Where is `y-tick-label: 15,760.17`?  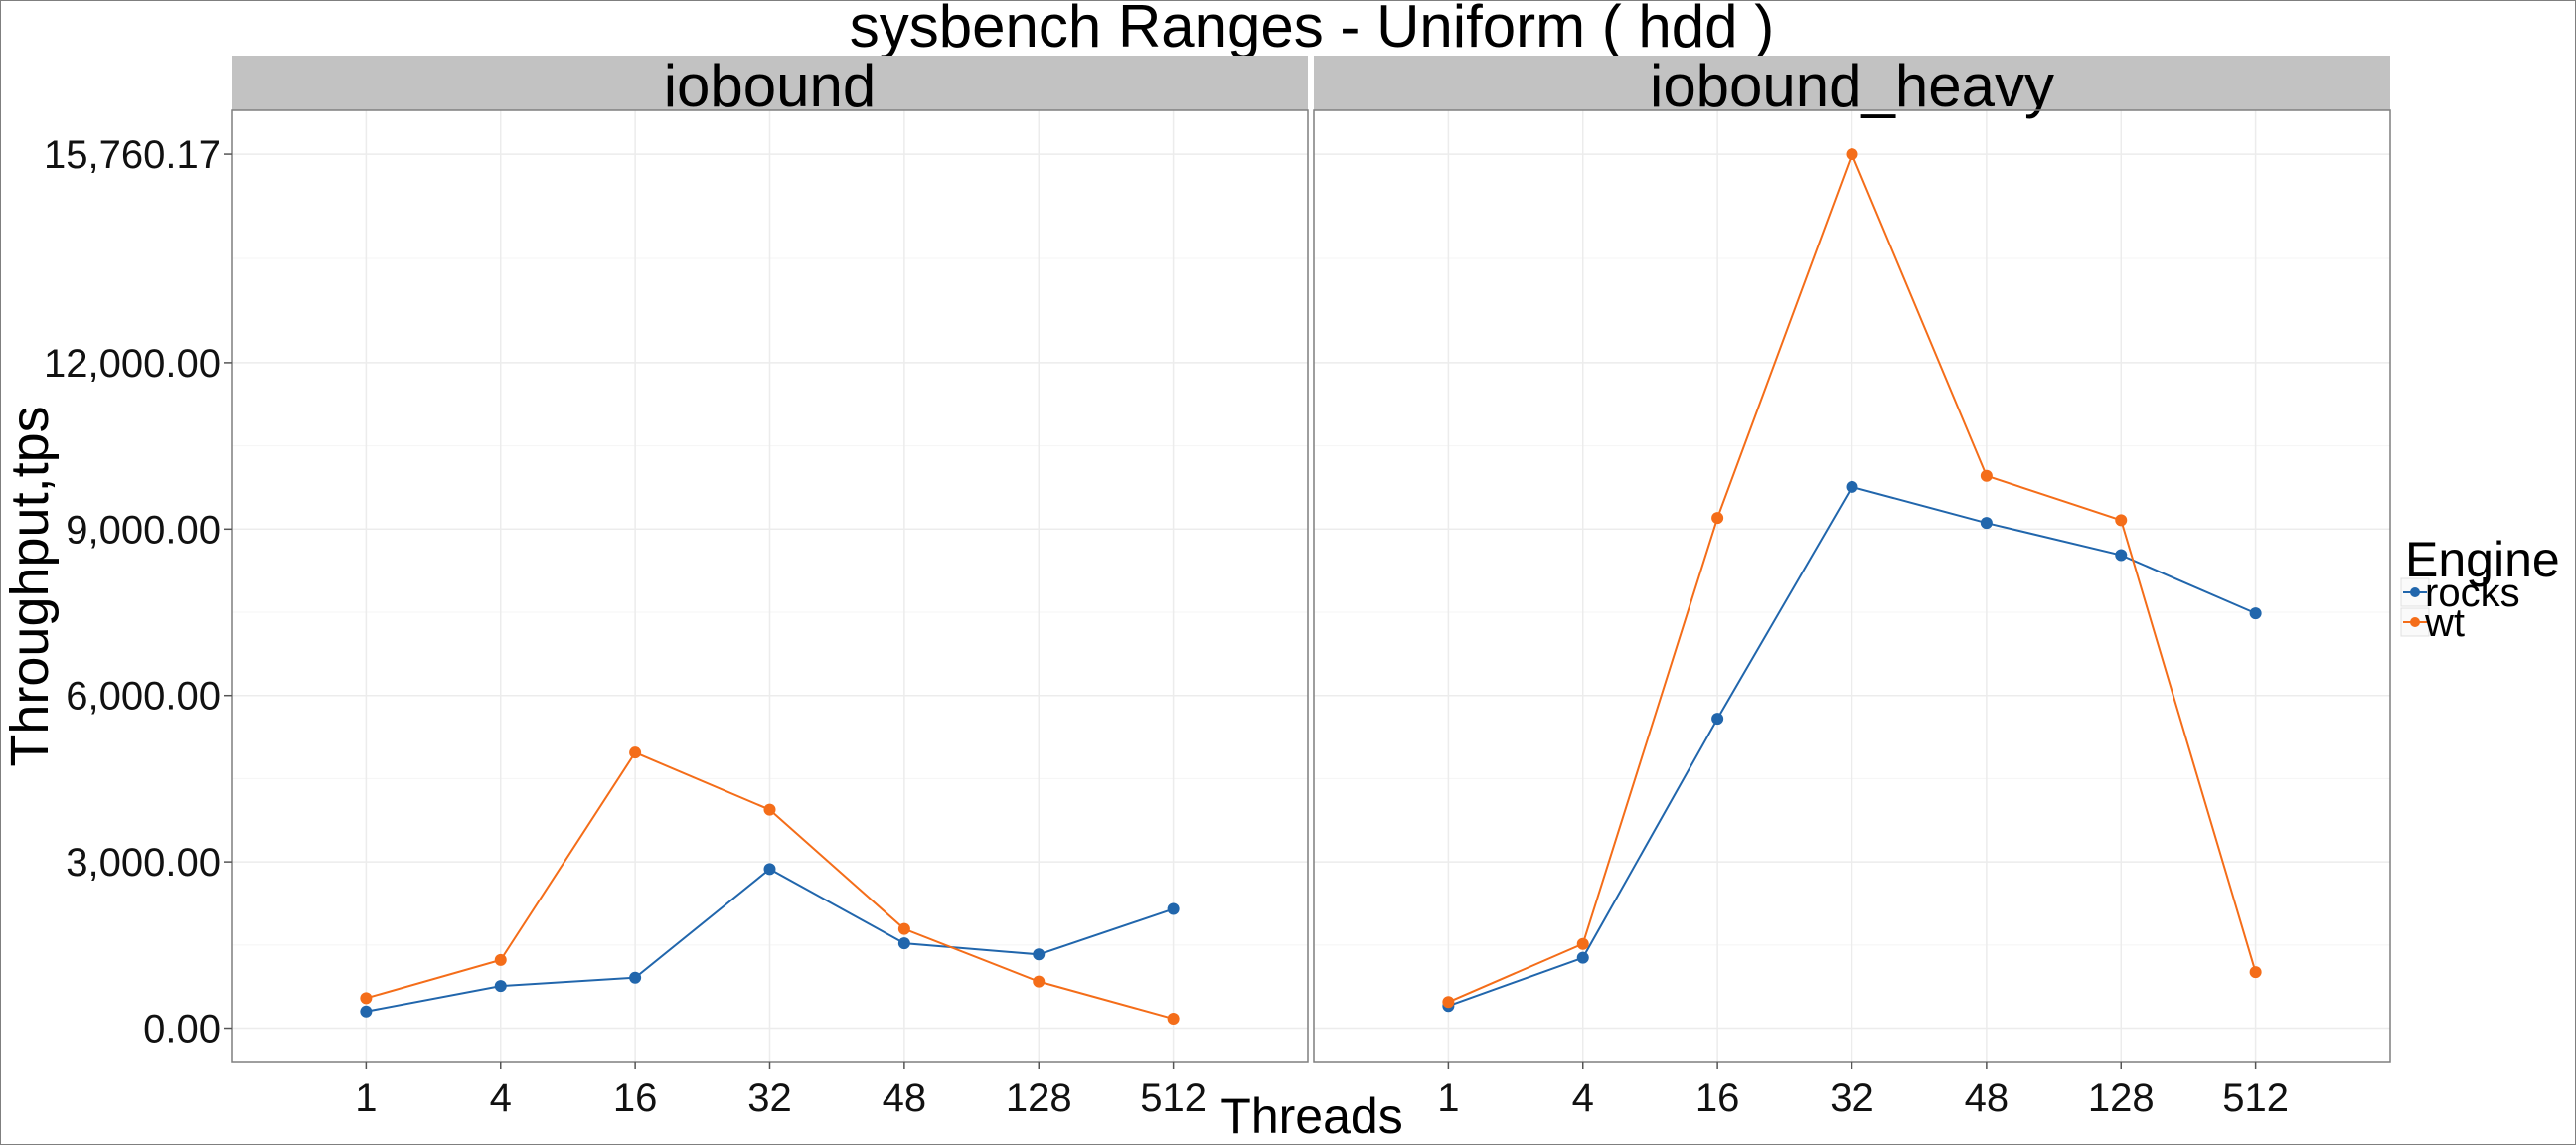
y-tick-label: 15,760.17 is located at coordinates (132, 155).